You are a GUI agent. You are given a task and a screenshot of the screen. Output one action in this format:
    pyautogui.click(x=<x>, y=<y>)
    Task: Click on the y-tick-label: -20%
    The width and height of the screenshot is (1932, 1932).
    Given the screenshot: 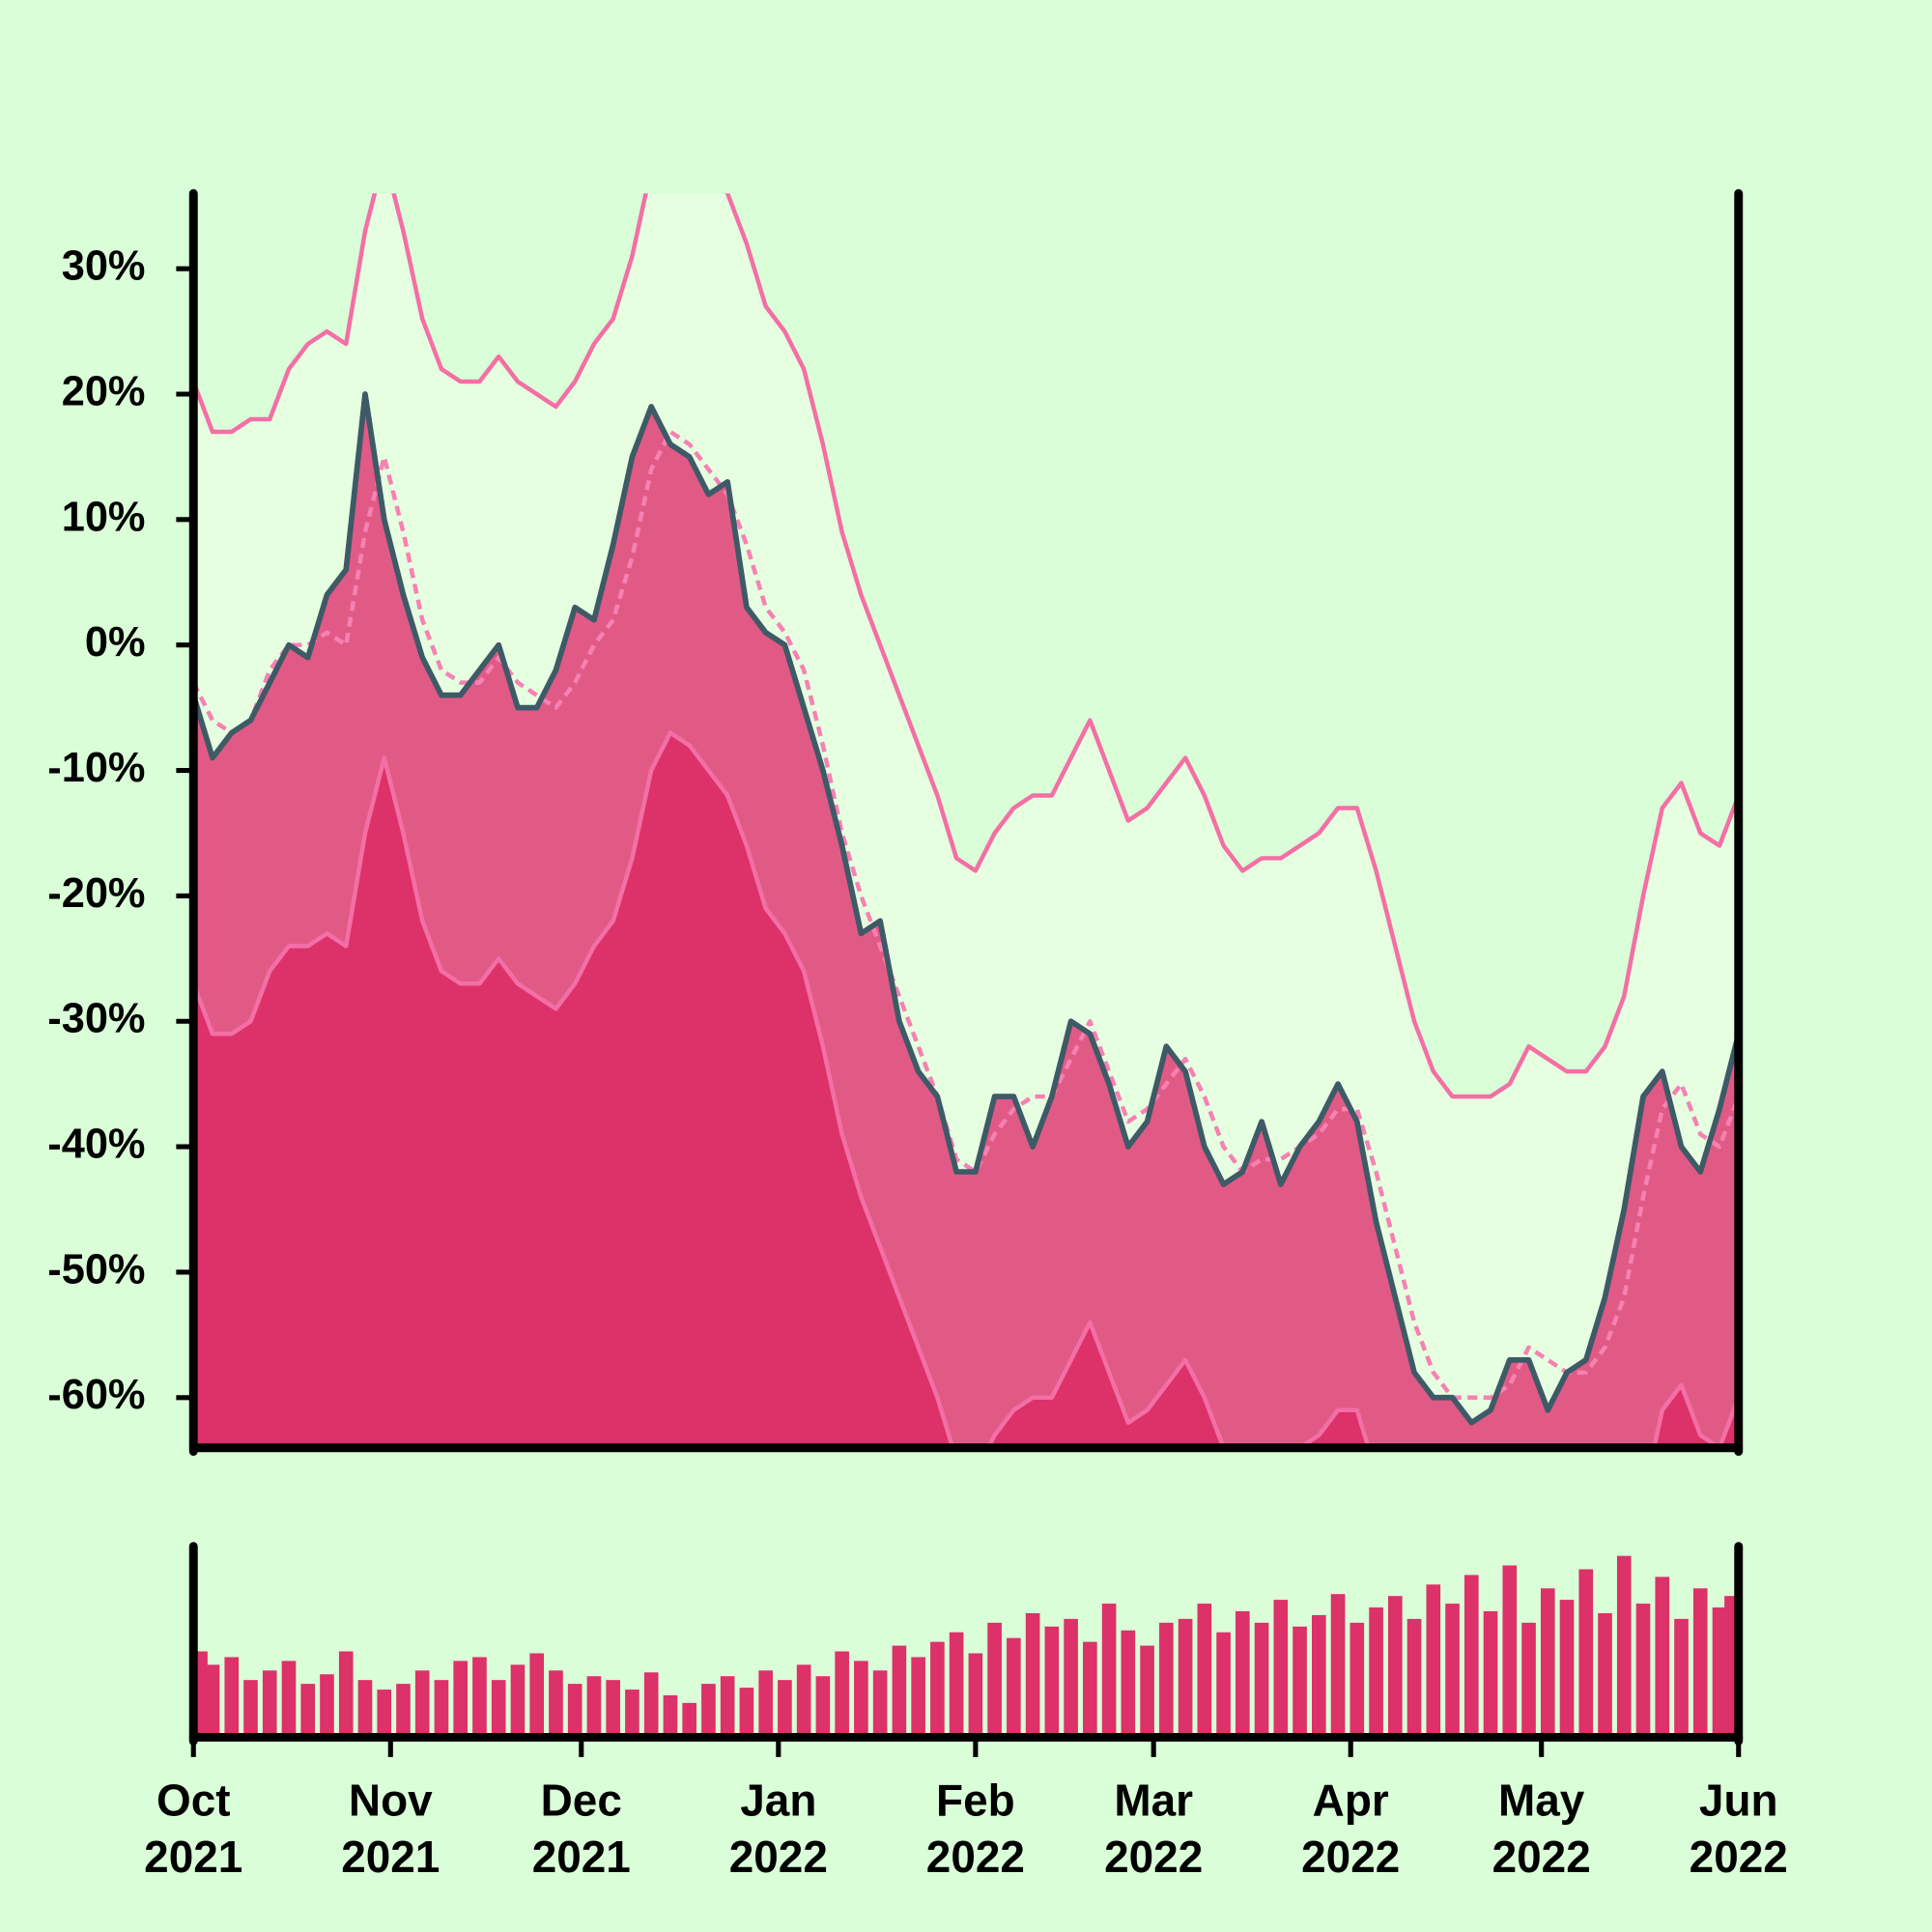 What is the action you would take?
    pyautogui.click(x=96, y=893)
    